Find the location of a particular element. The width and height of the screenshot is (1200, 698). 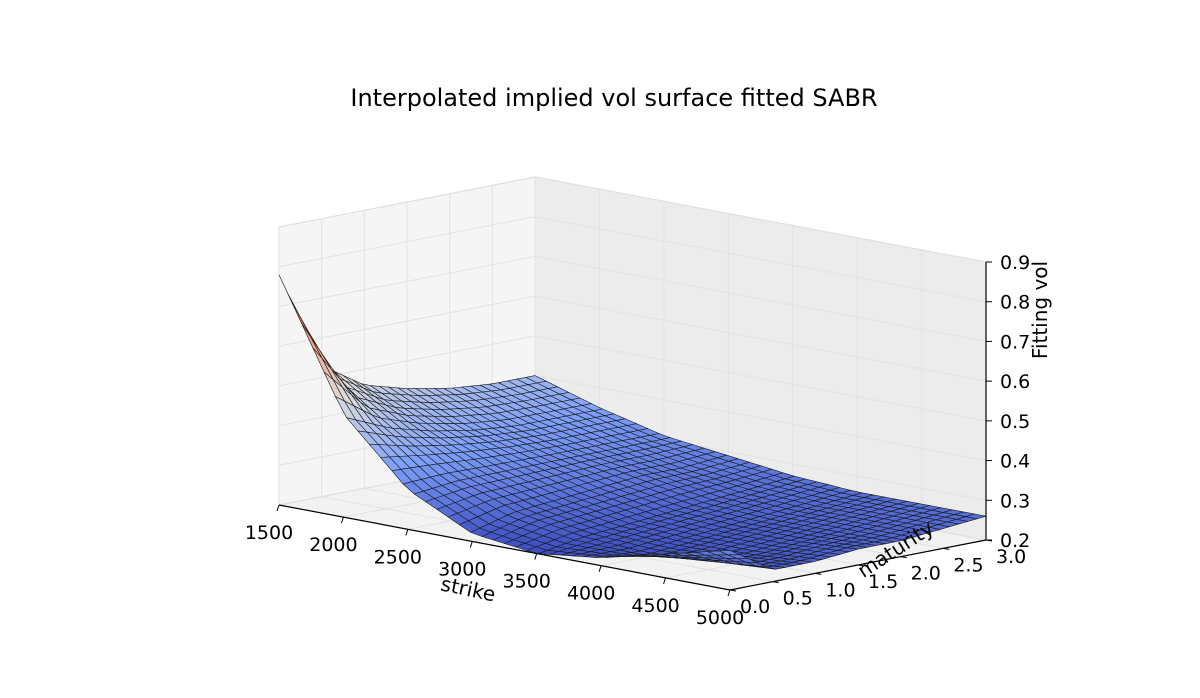

z-tick-label: 0.5 is located at coordinates (1015, 422).